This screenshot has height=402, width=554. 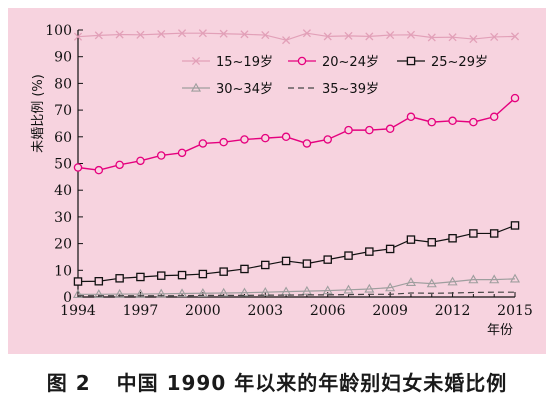 What do you see at coordinates (442, 62) in the screenshot?
I see `legend-item-3: 25~29岁` at bounding box center [442, 62].